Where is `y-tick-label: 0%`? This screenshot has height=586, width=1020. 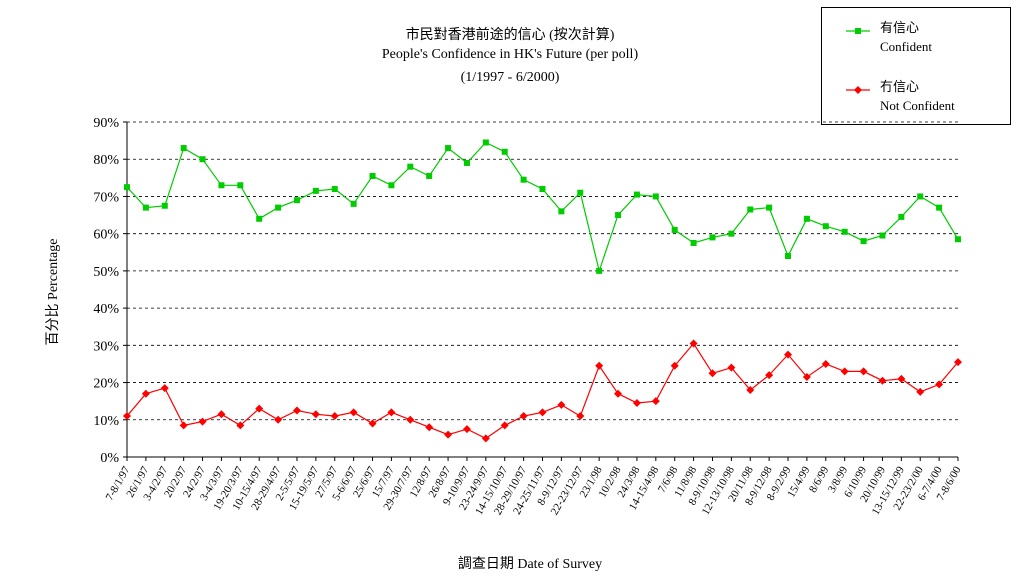
y-tick-label: 0% is located at coordinates (109, 458).